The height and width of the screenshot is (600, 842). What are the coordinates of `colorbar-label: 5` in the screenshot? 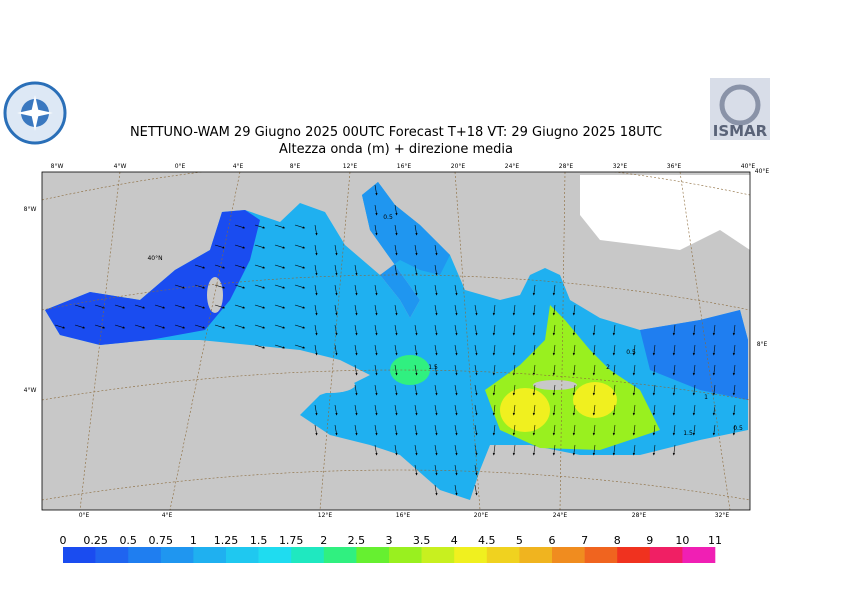 It's located at (519, 540).